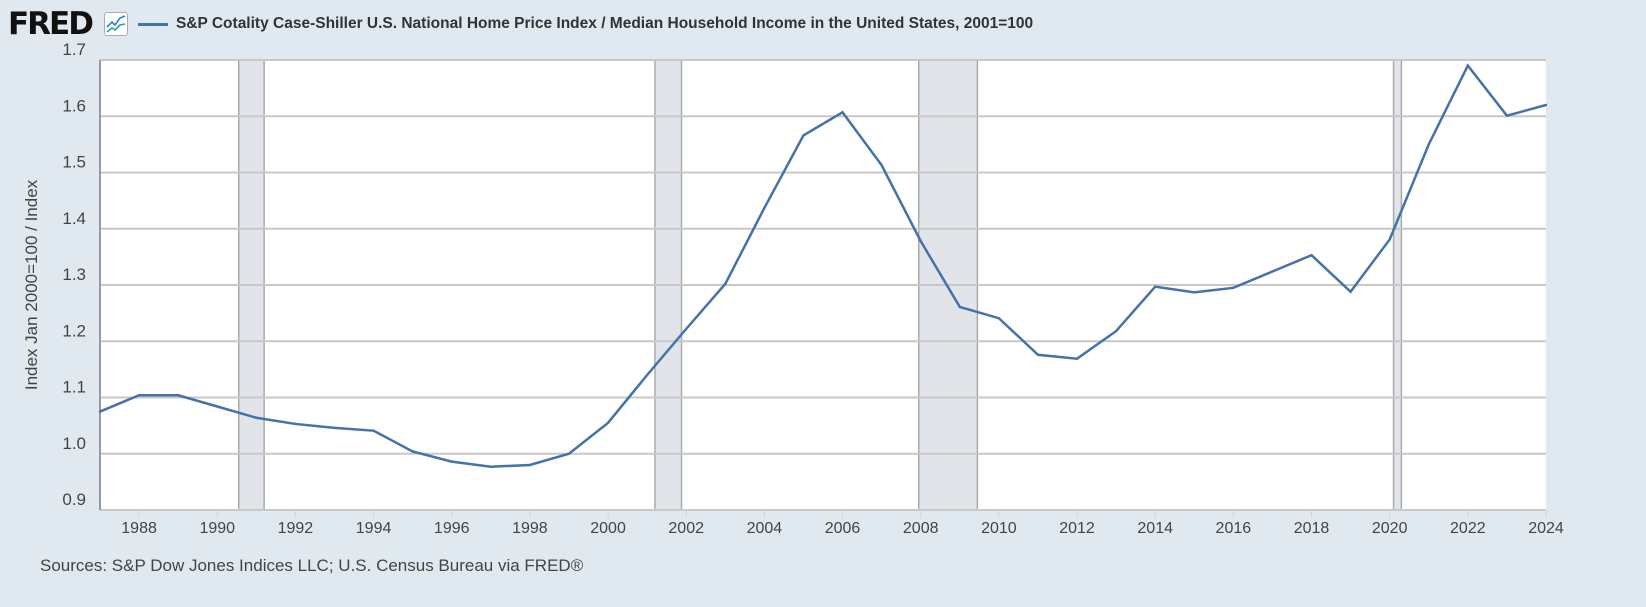  Describe the element at coordinates (31, 284) in the screenshot. I see `y-axis-label: Index Jan 2000=100 / Index` at that location.